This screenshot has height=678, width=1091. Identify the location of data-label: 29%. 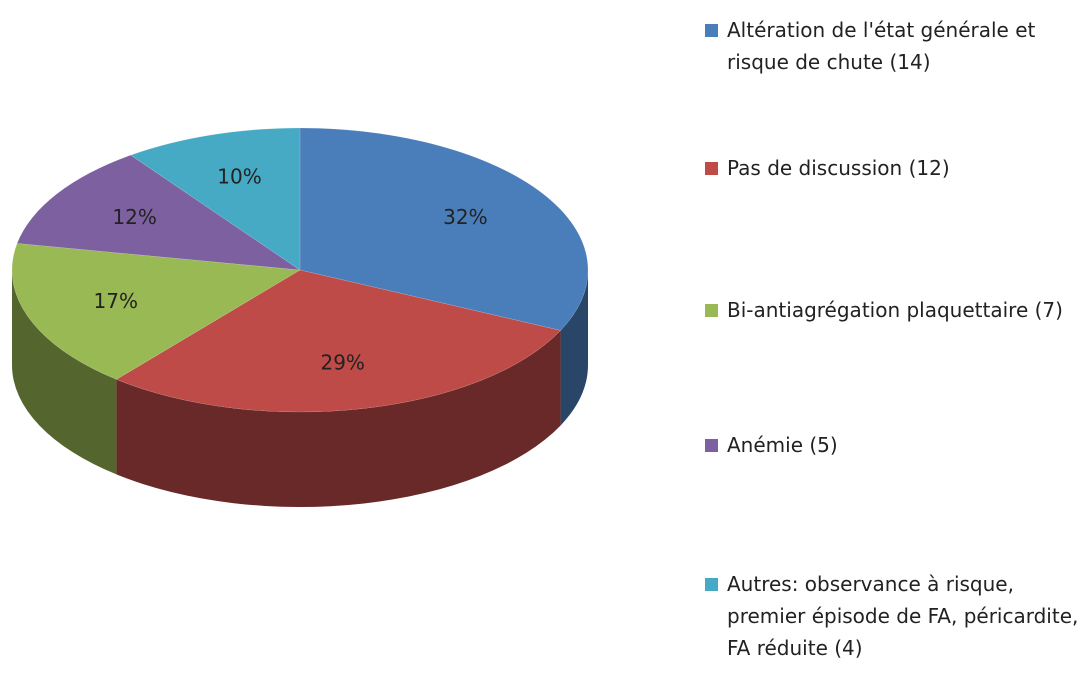
(342, 363).